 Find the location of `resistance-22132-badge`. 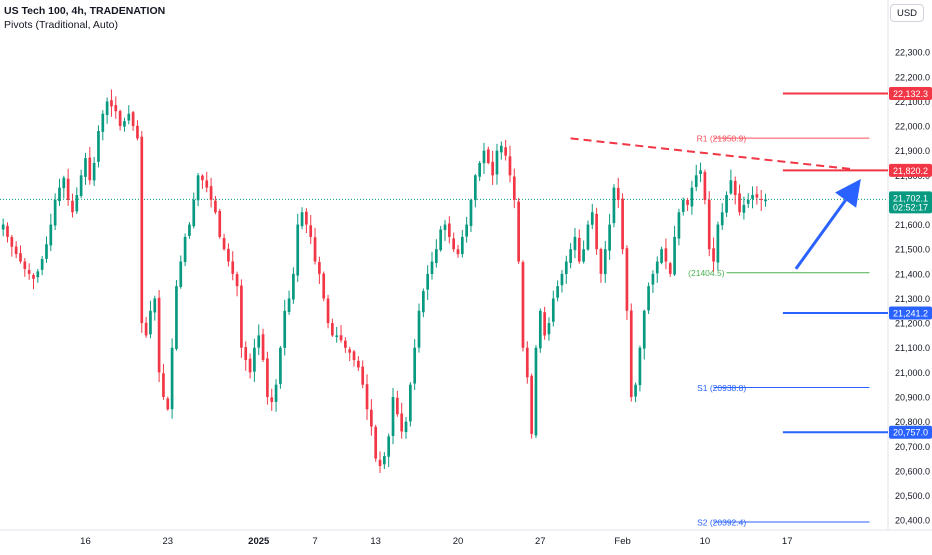

resistance-22132-badge is located at coordinates (910, 93).